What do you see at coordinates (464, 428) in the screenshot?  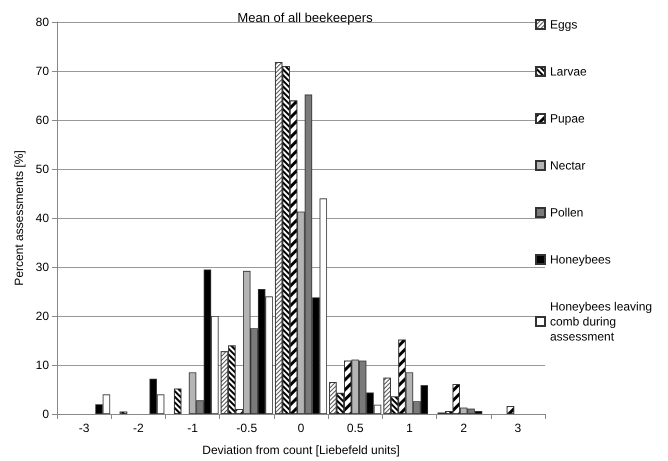 I see `x-tick-label: 2` at bounding box center [464, 428].